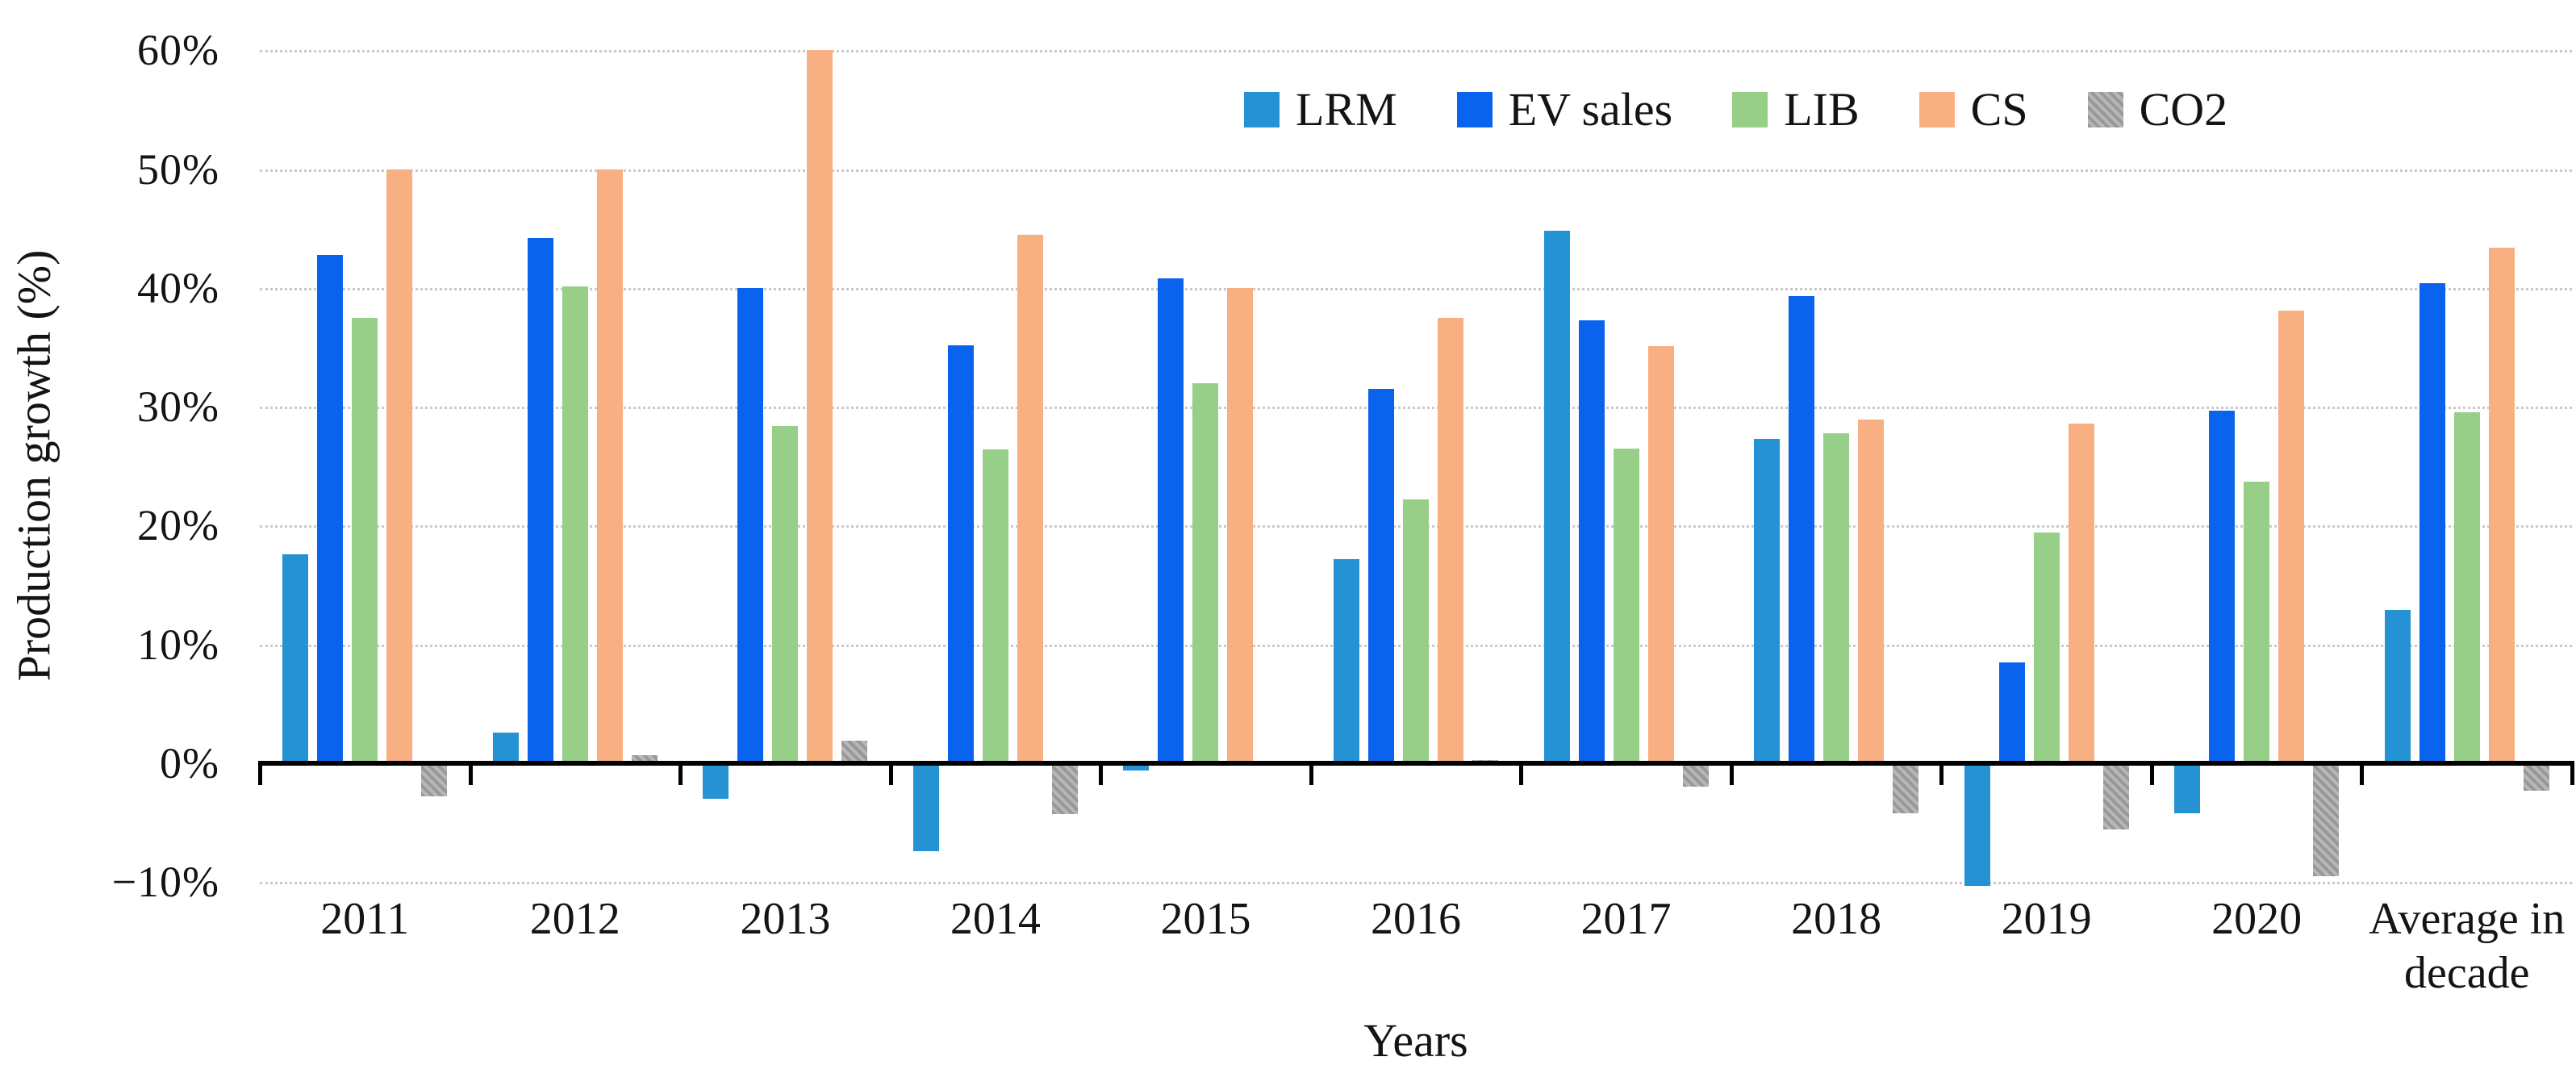 This screenshot has width=2576, height=1086. What do you see at coordinates (178, 287) in the screenshot?
I see `y-tick-40: 40%` at bounding box center [178, 287].